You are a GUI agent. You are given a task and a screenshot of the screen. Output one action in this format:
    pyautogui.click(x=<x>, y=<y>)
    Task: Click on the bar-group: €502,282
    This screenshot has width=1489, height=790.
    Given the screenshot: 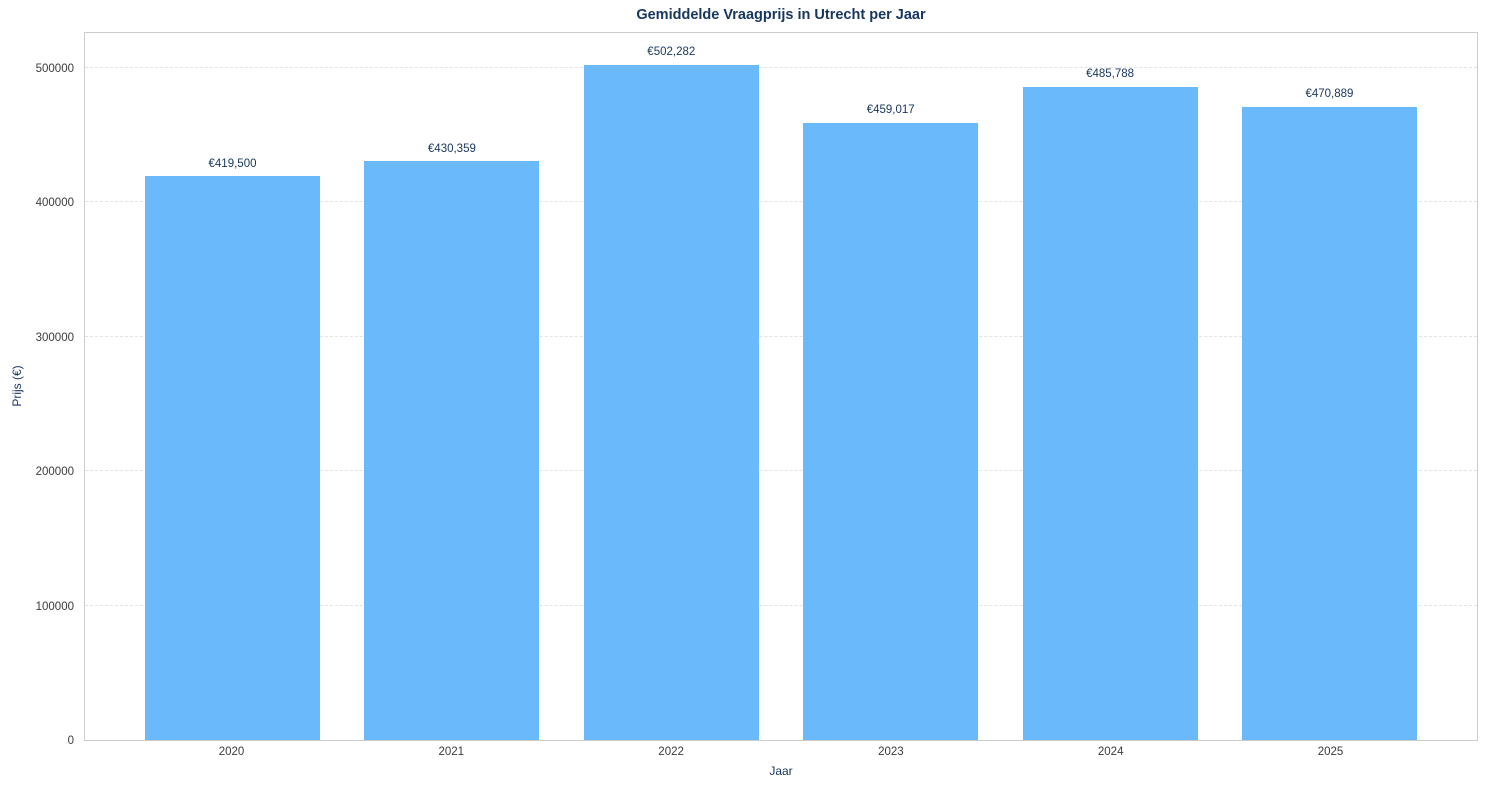 What is the action you would take?
    pyautogui.click(x=671, y=393)
    